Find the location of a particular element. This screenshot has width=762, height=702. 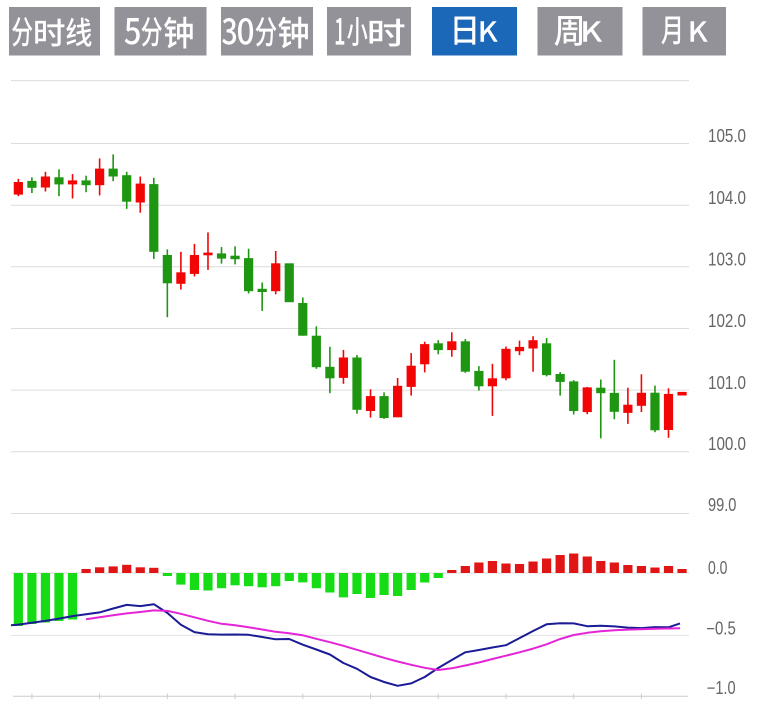

svg-text: −0.5 is located at coordinates (721, 628).